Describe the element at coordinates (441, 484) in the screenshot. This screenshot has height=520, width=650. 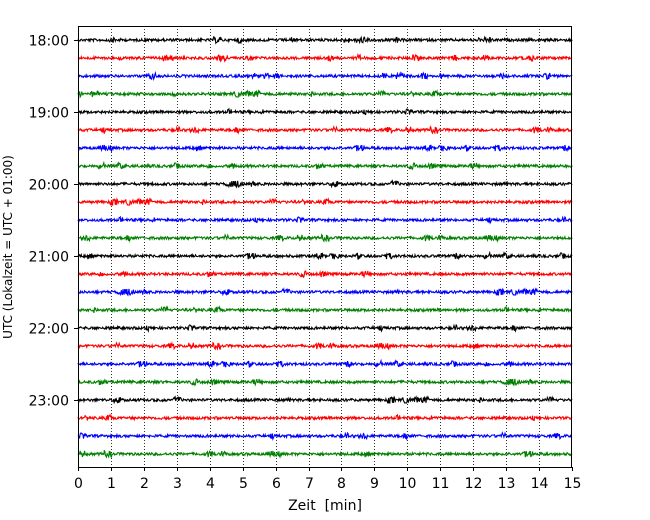
I see `x-tick-label-11: 11` at that location.